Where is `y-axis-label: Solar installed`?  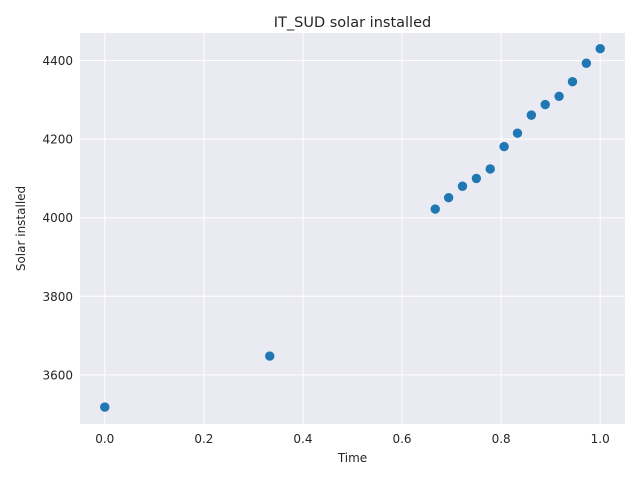
y-axis-label: Solar installed is located at coordinates (21, 228).